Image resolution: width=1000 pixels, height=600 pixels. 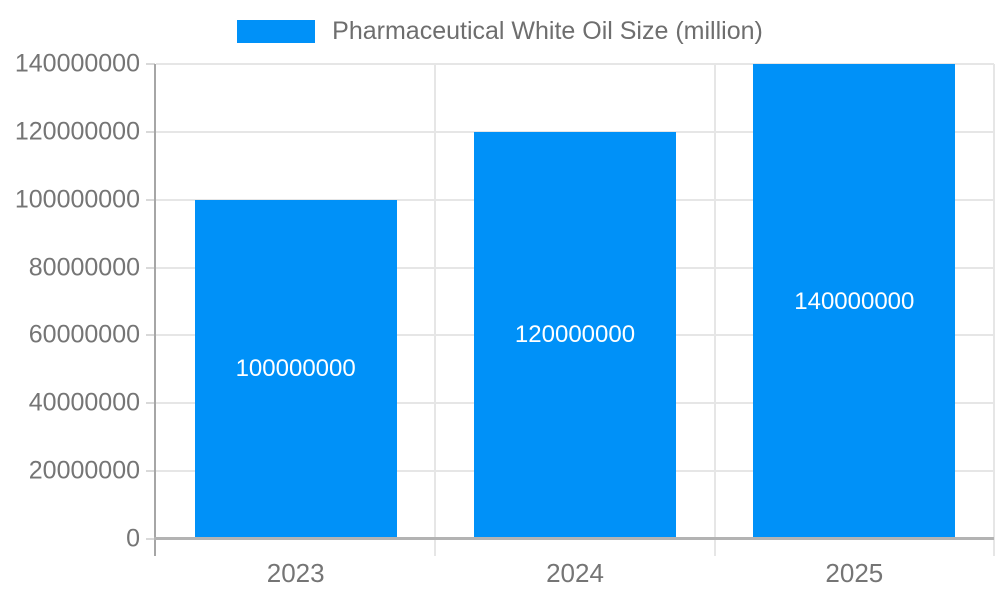 I want to click on bar-2024: 120000000, so click(x=575, y=335).